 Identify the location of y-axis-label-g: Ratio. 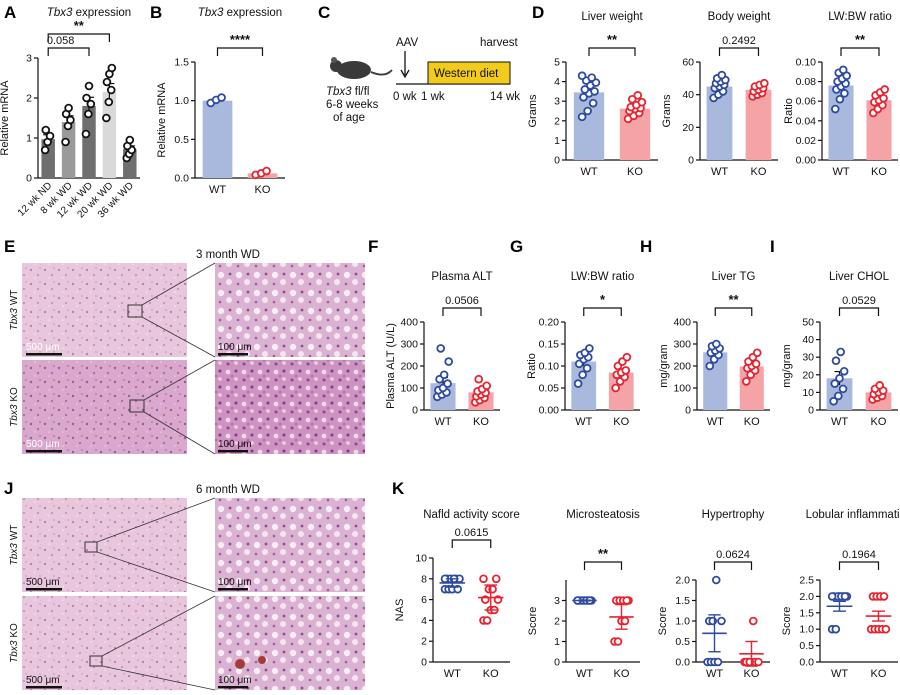
(532, 366).